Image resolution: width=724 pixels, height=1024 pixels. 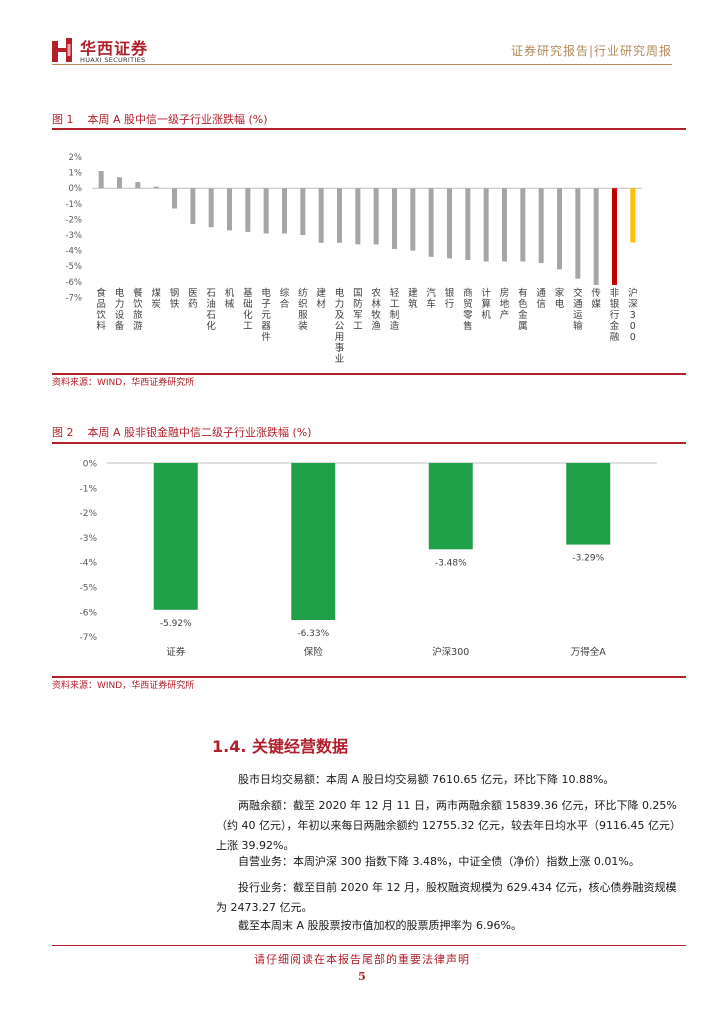 I want to click on chart1-x-label-char: 元, so click(x=266, y=315).